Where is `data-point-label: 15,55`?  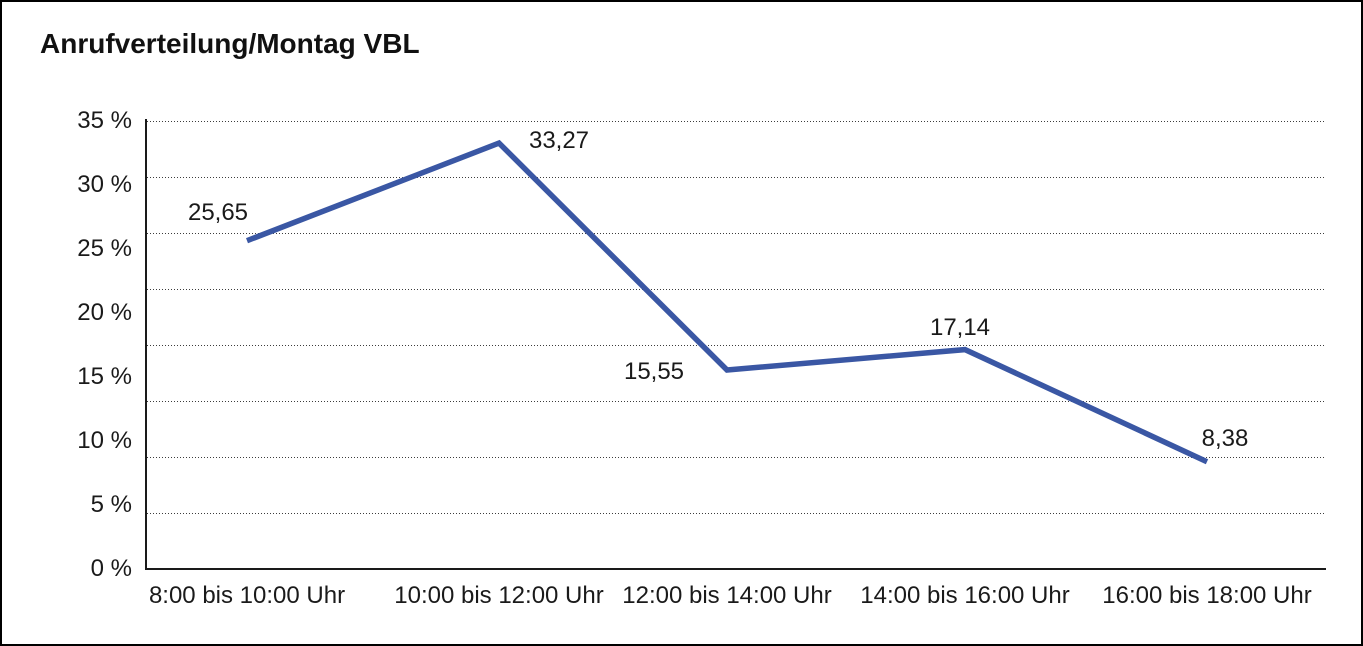
data-point-label: 15,55 is located at coordinates (654, 371).